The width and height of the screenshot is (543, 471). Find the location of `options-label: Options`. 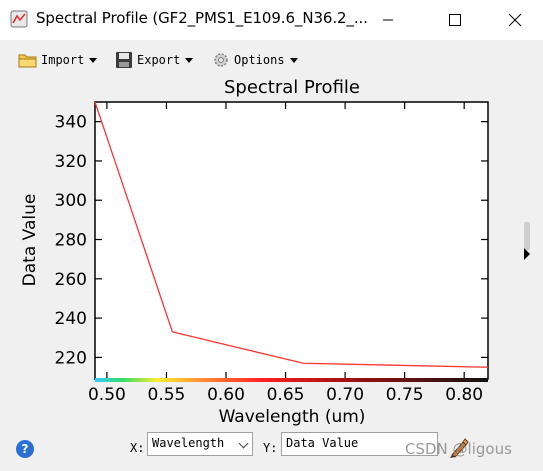

options-label: Options is located at coordinates (259, 60).